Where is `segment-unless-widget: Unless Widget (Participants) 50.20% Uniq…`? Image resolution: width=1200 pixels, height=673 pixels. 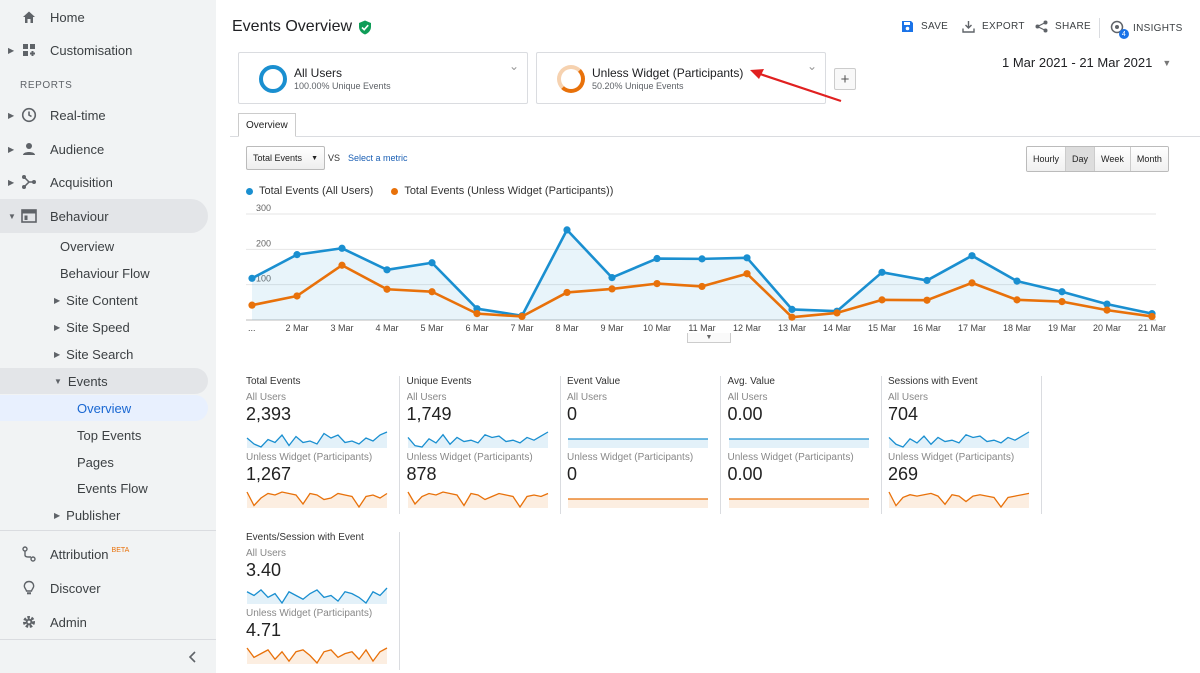
segment-unless-widget: Unless Widget (Participants) 50.20% Uniq… is located at coordinates (681, 78).